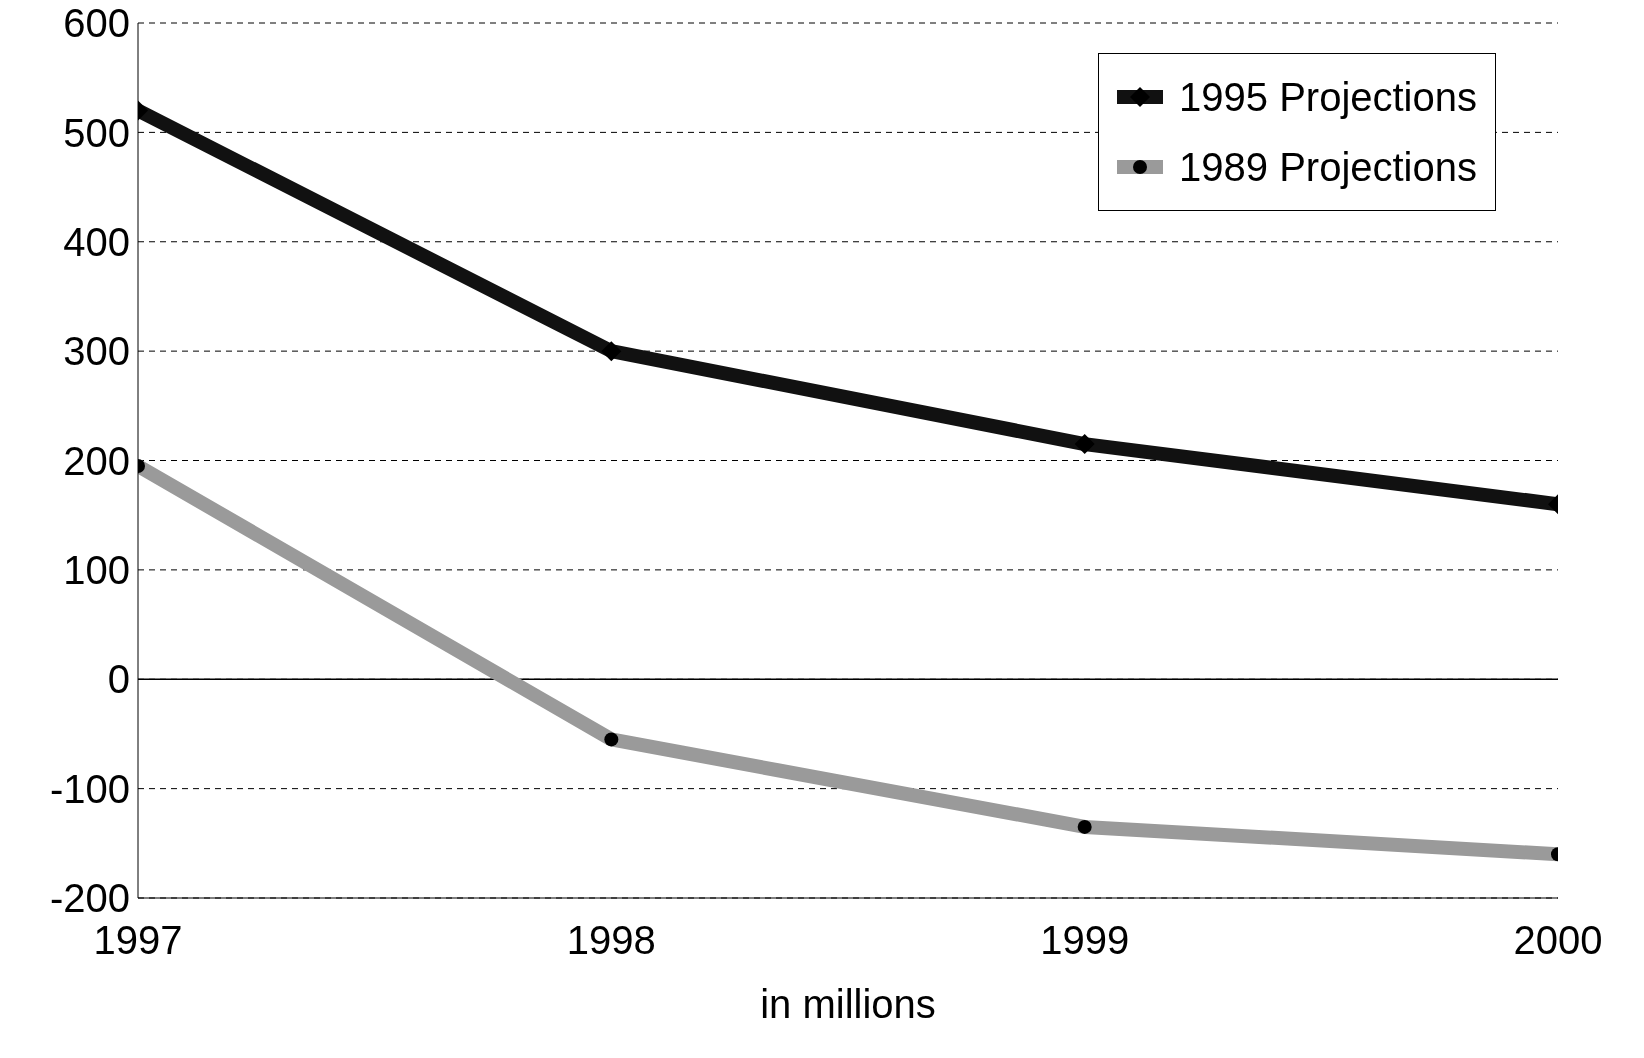 The height and width of the screenshot is (1058, 1644). I want to click on y-tick-label: 500, so click(96, 132).